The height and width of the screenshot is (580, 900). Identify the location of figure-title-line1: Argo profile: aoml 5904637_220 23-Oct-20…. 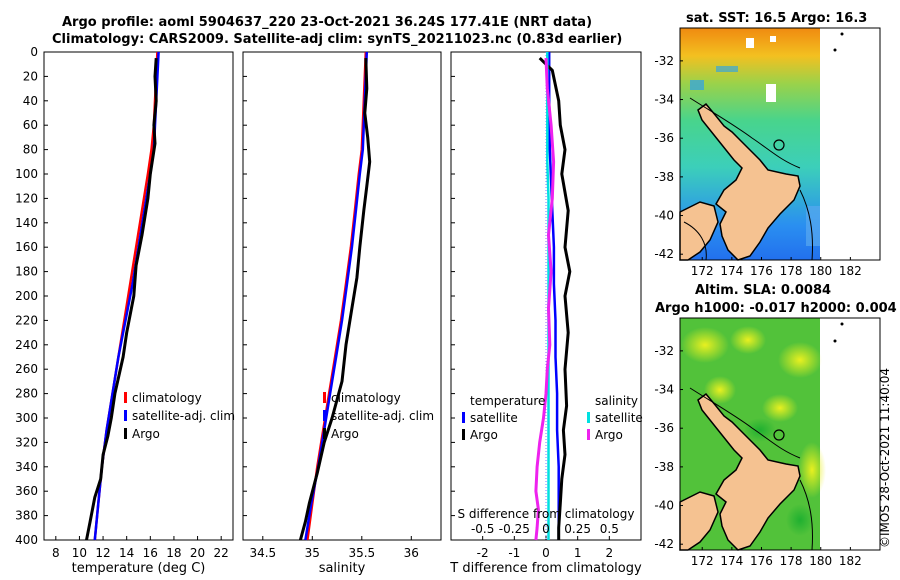
(327, 22).